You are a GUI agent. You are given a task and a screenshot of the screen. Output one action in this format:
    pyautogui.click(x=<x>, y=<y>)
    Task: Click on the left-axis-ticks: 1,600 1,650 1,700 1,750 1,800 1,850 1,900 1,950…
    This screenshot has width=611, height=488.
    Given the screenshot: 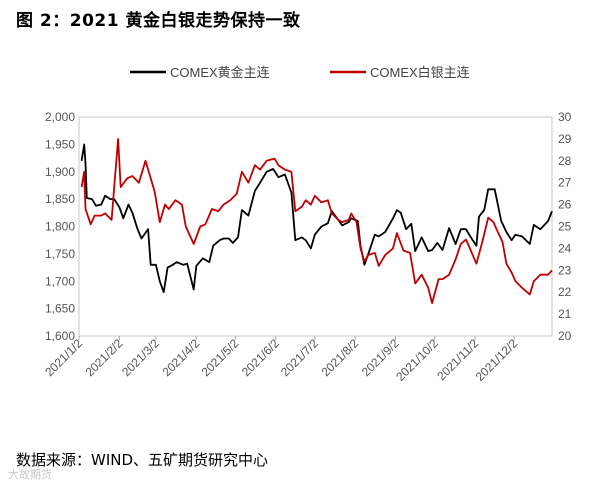 What is the action you would take?
    pyautogui.click(x=60, y=226)
    